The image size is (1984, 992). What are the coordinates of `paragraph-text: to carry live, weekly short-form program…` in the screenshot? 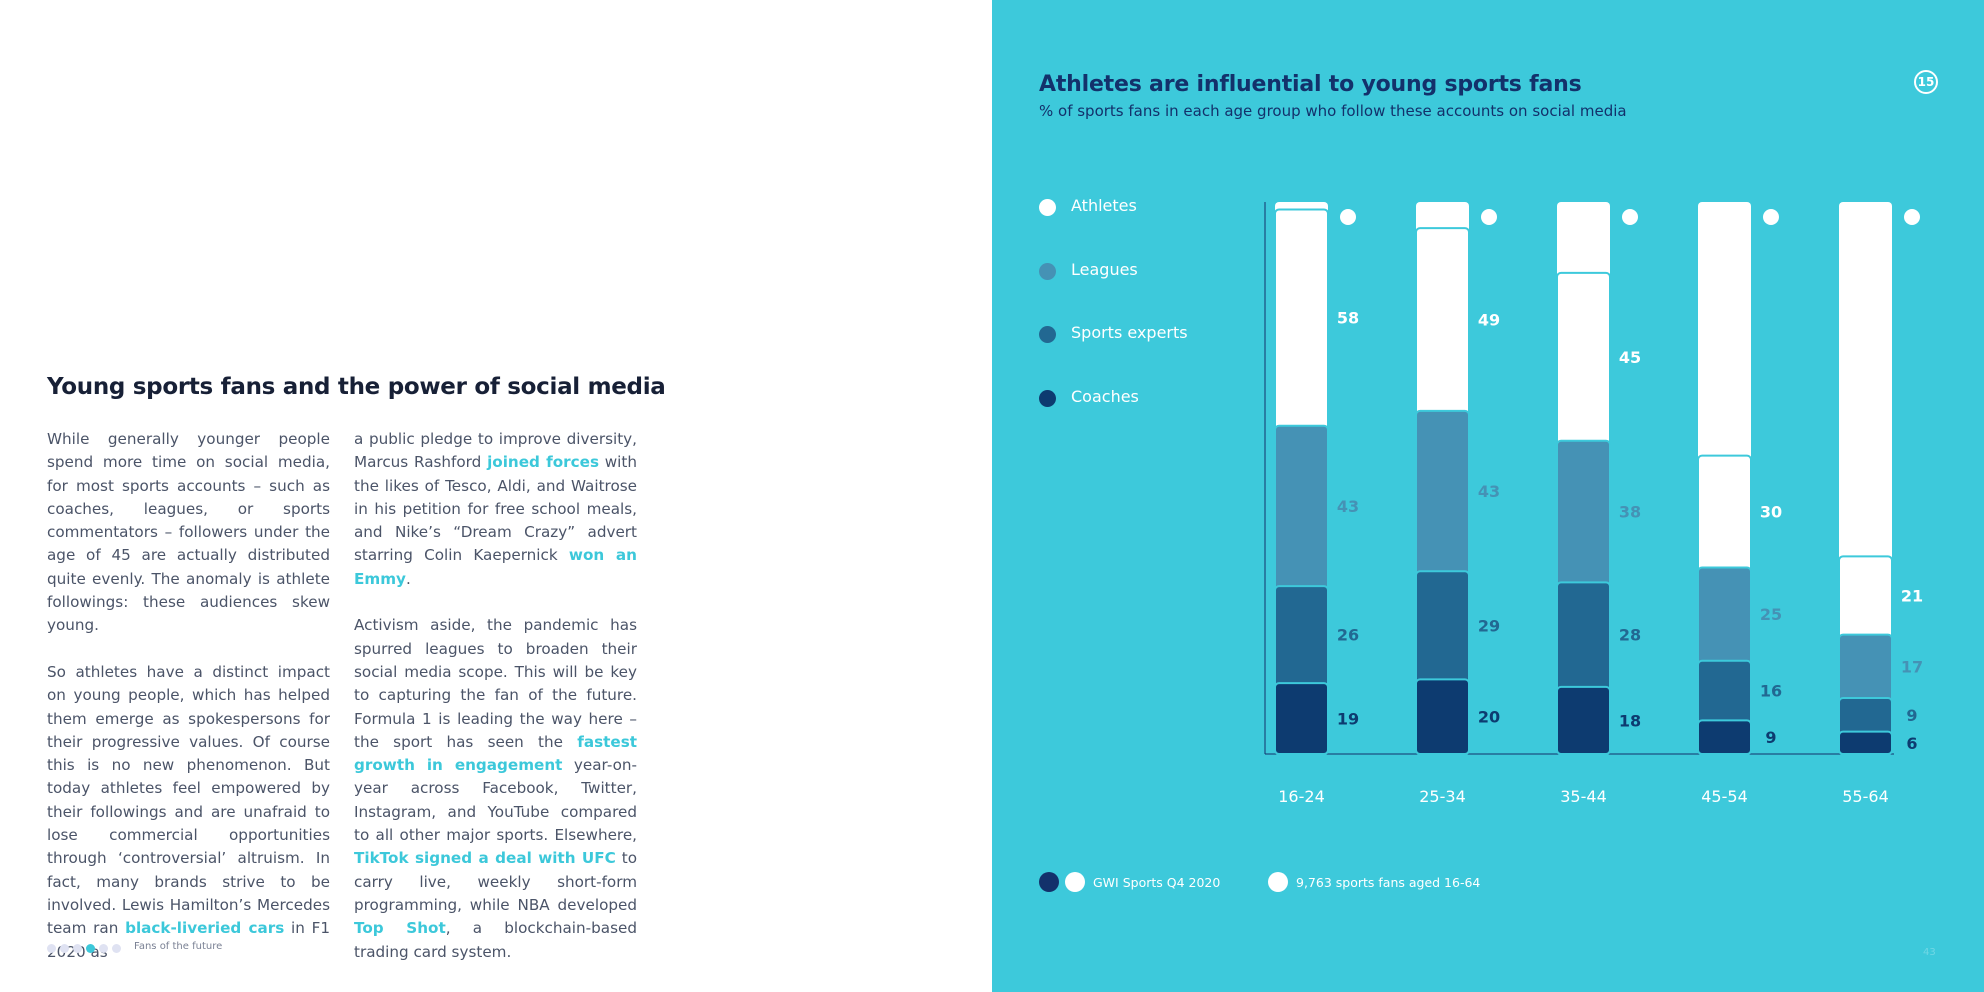 It's located at (495, 881).